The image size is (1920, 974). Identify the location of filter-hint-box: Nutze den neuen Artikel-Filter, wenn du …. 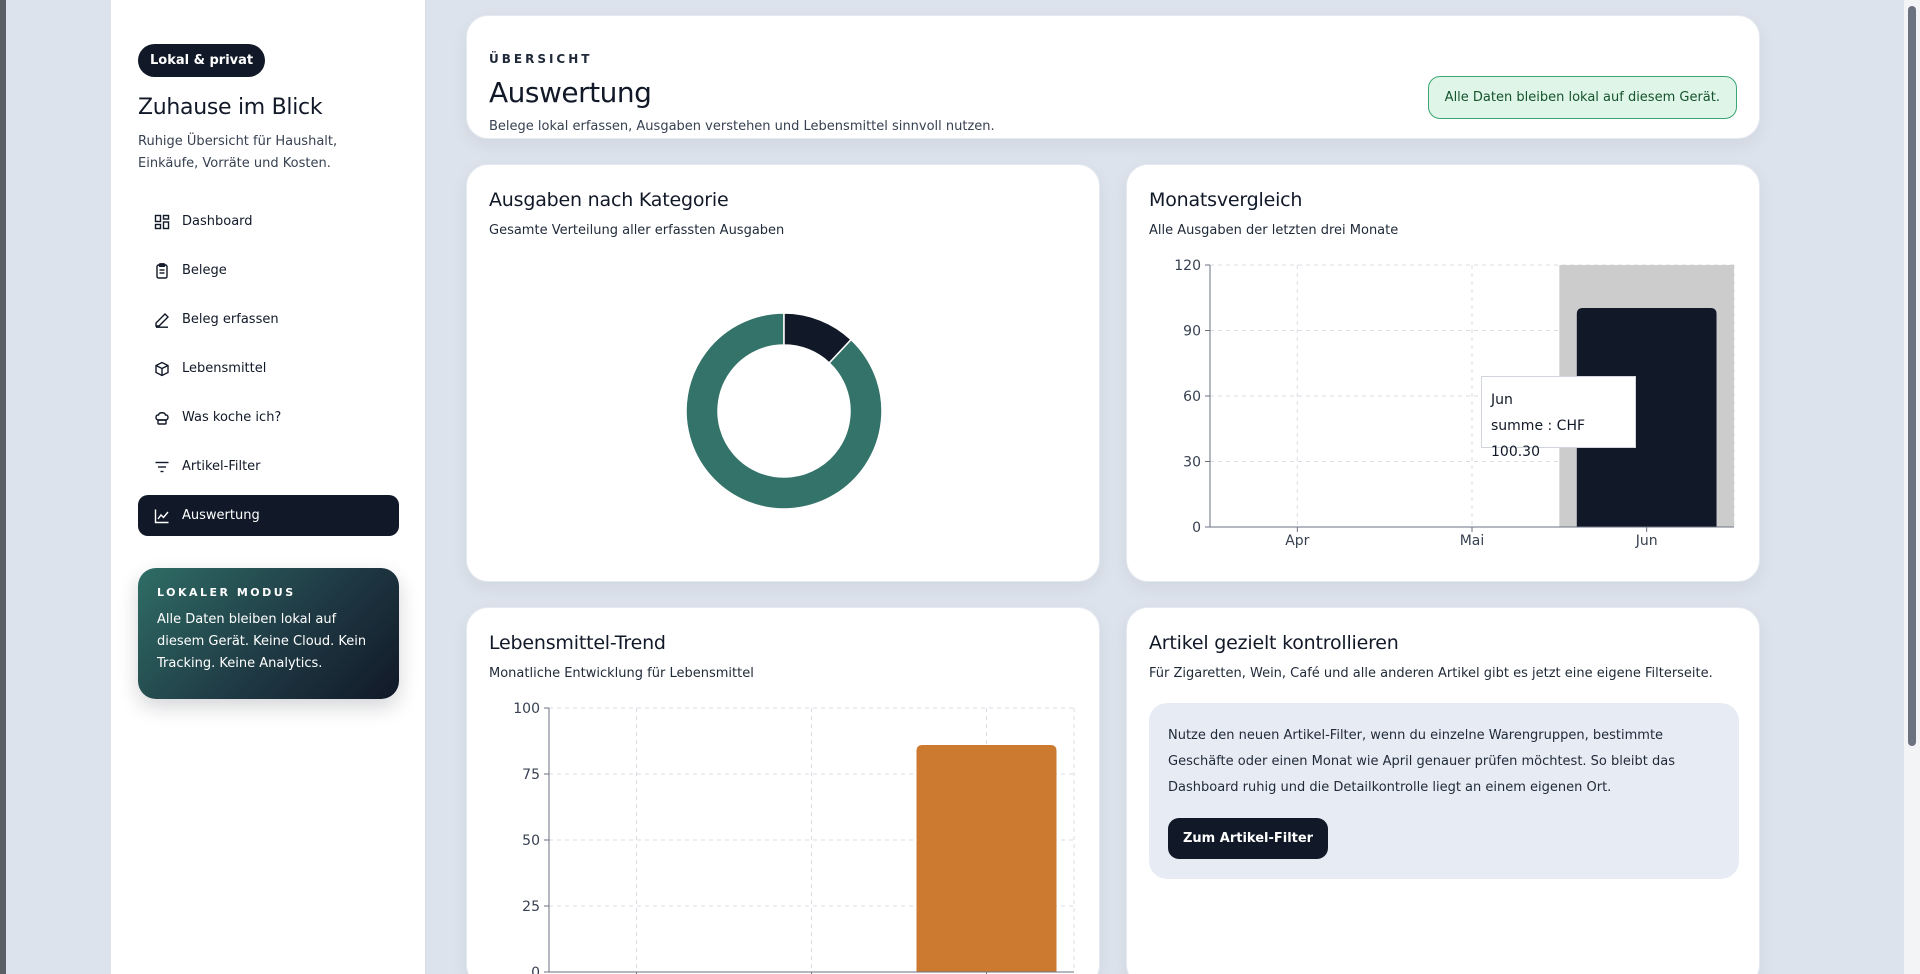
(1444, 791).